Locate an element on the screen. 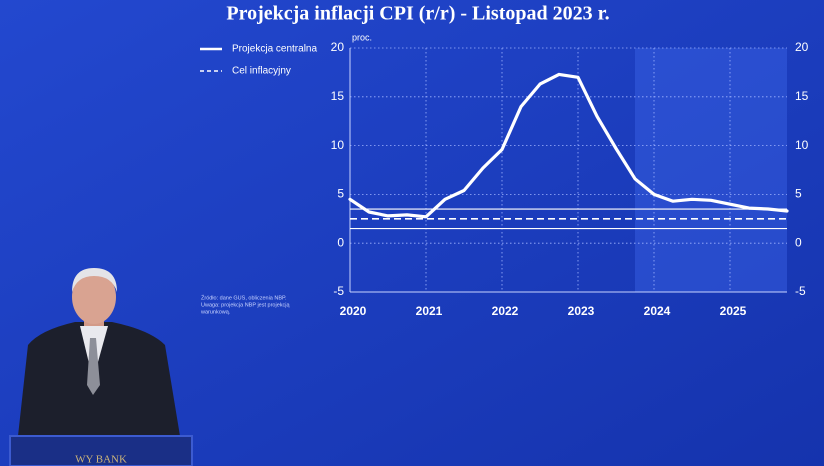 The height and width of the screenshot is (466, 824). speaker is located at coordinates (99, 352).